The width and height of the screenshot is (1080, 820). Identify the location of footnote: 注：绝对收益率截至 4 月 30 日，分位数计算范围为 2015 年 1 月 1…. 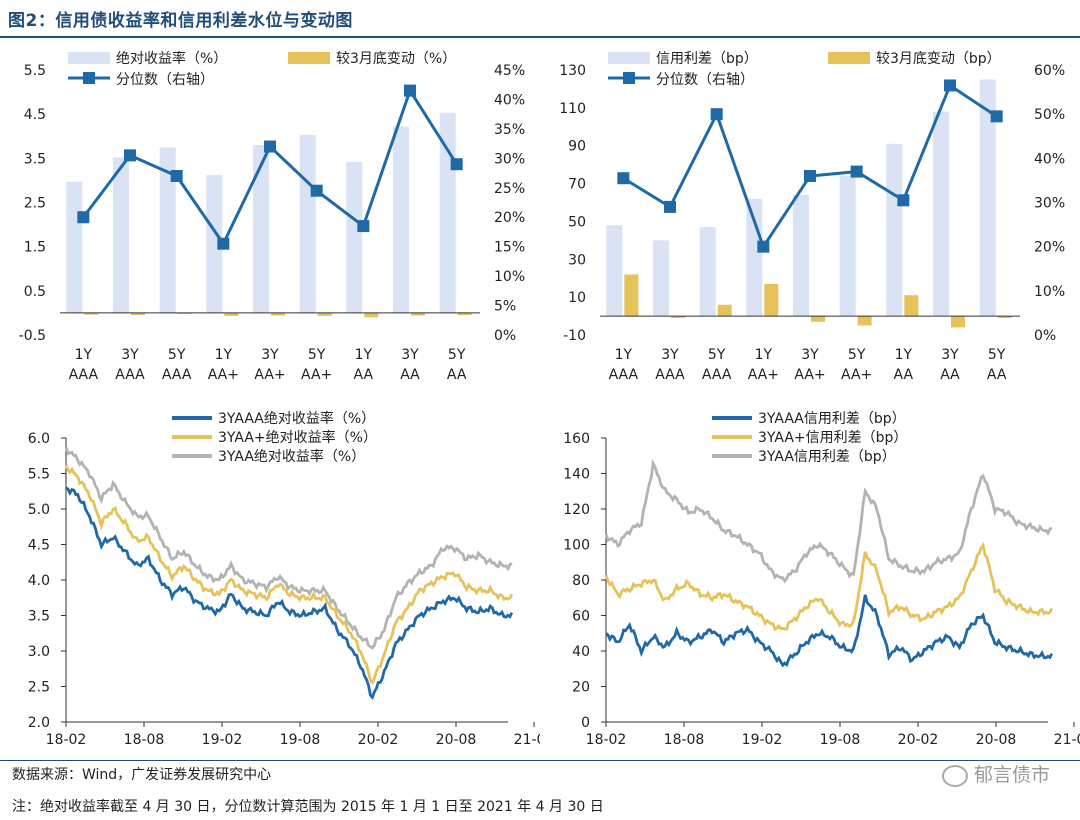
(308, 807).